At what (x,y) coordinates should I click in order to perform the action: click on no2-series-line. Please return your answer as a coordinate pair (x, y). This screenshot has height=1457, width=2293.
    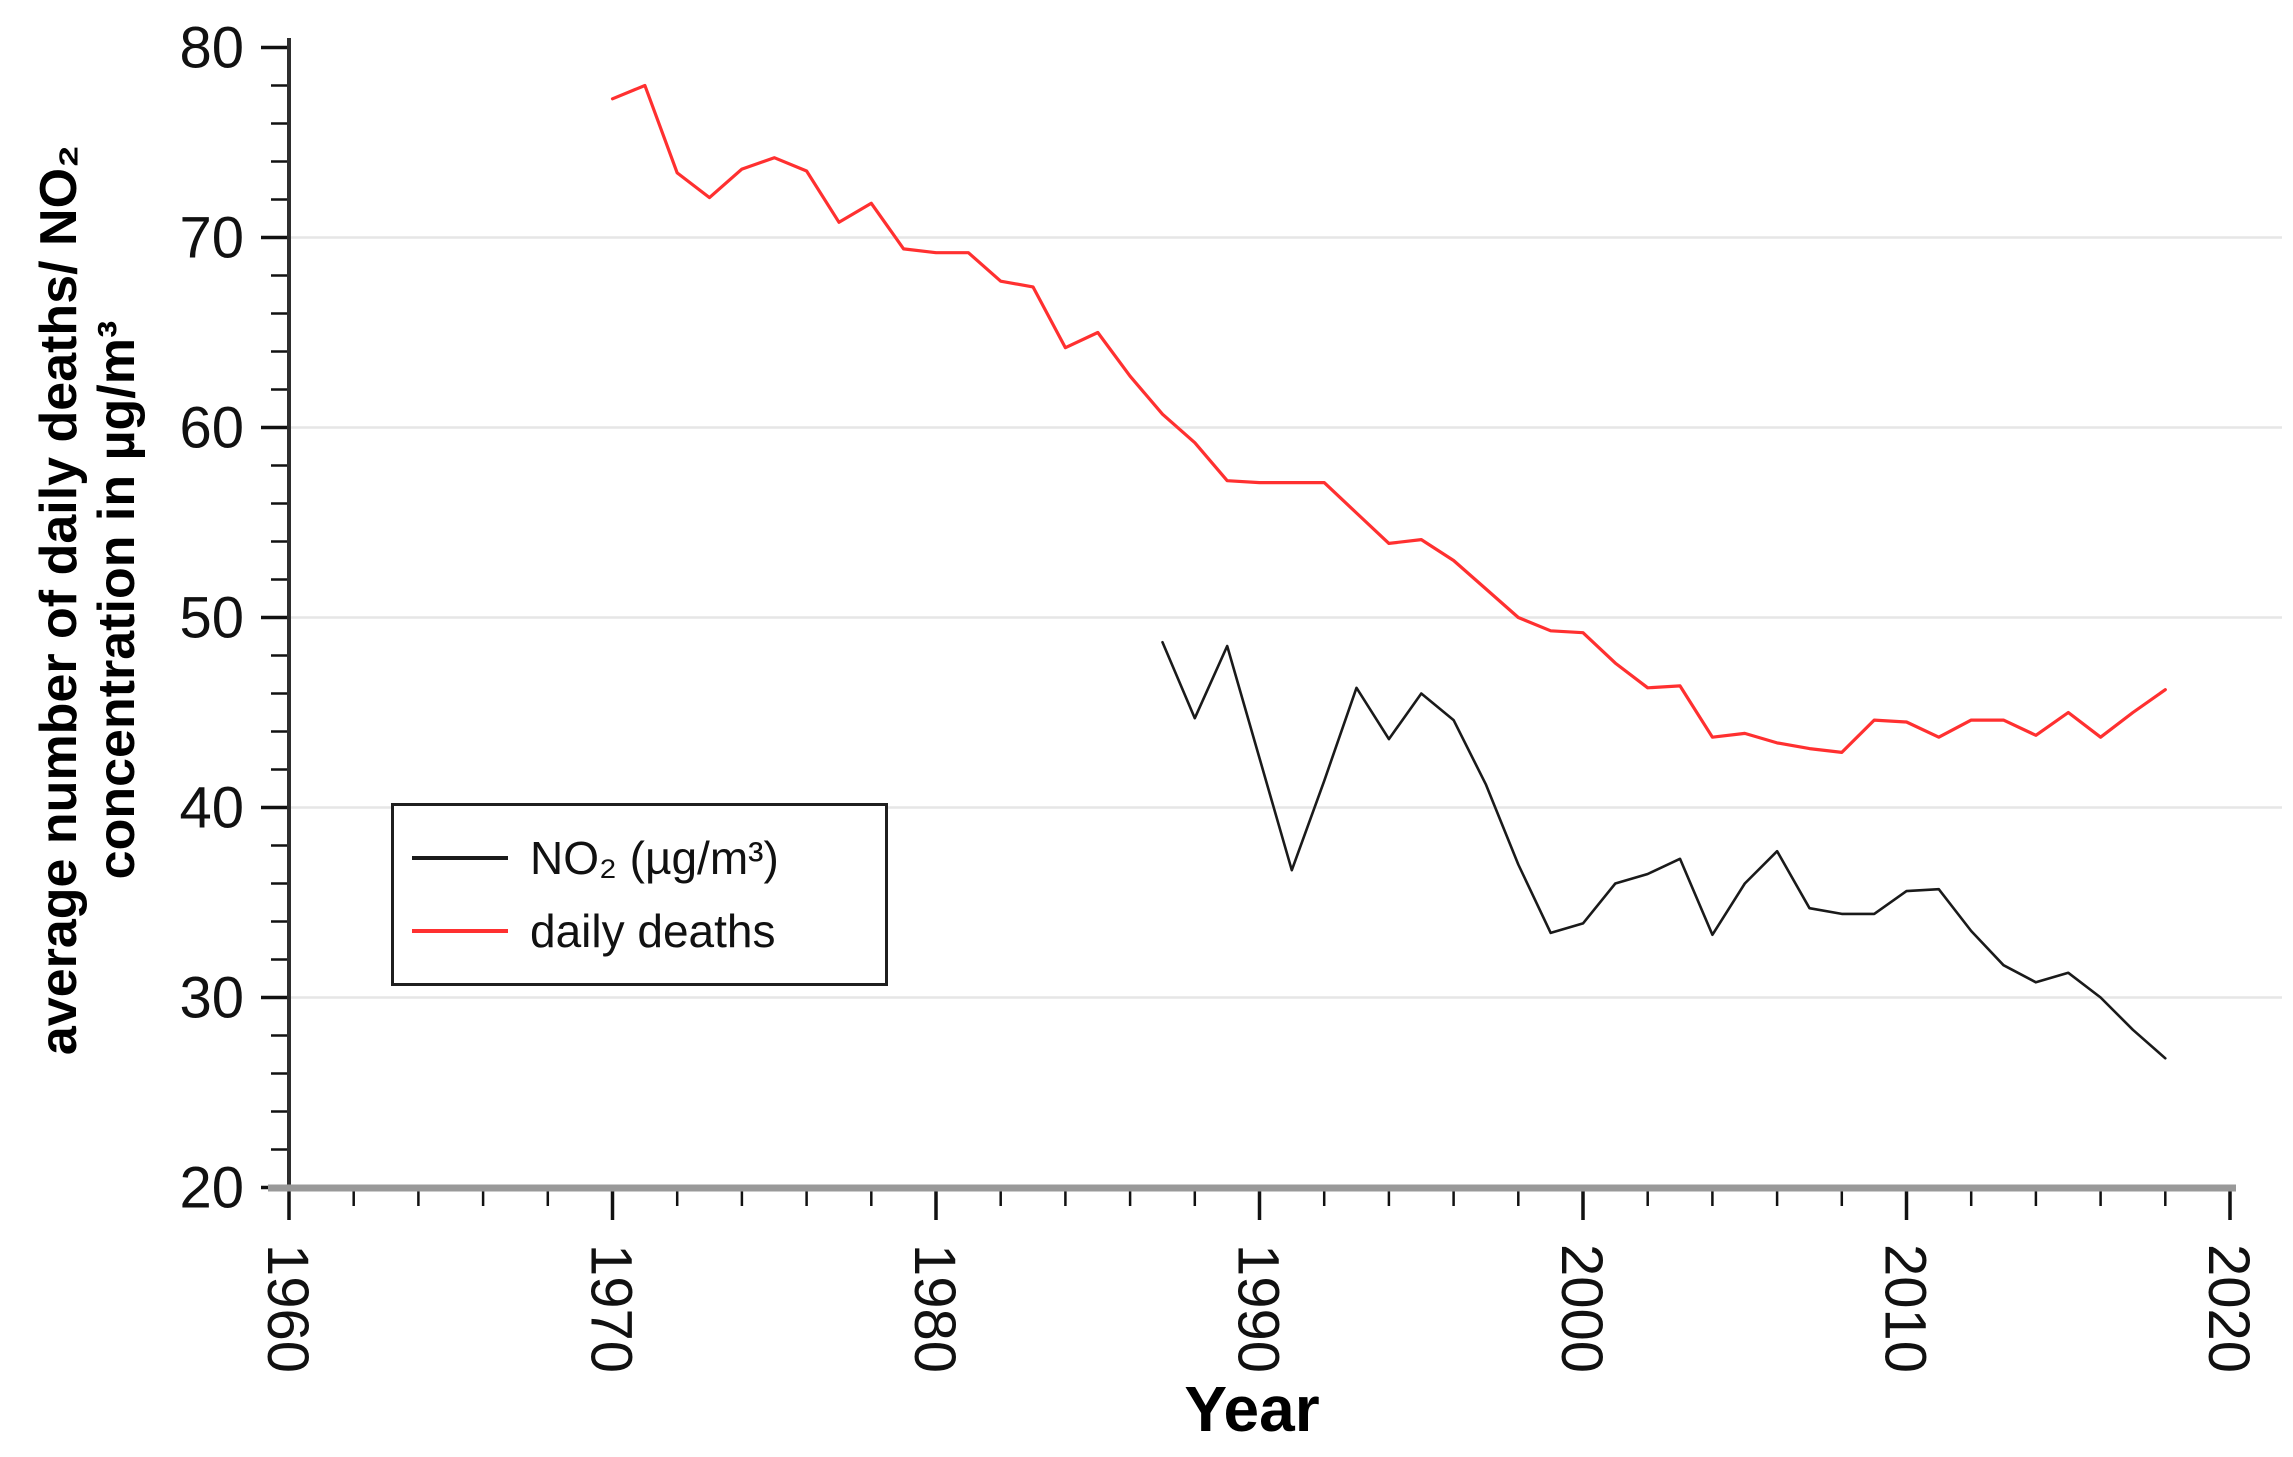
    Looking at the image, I should click on (1664, 850).